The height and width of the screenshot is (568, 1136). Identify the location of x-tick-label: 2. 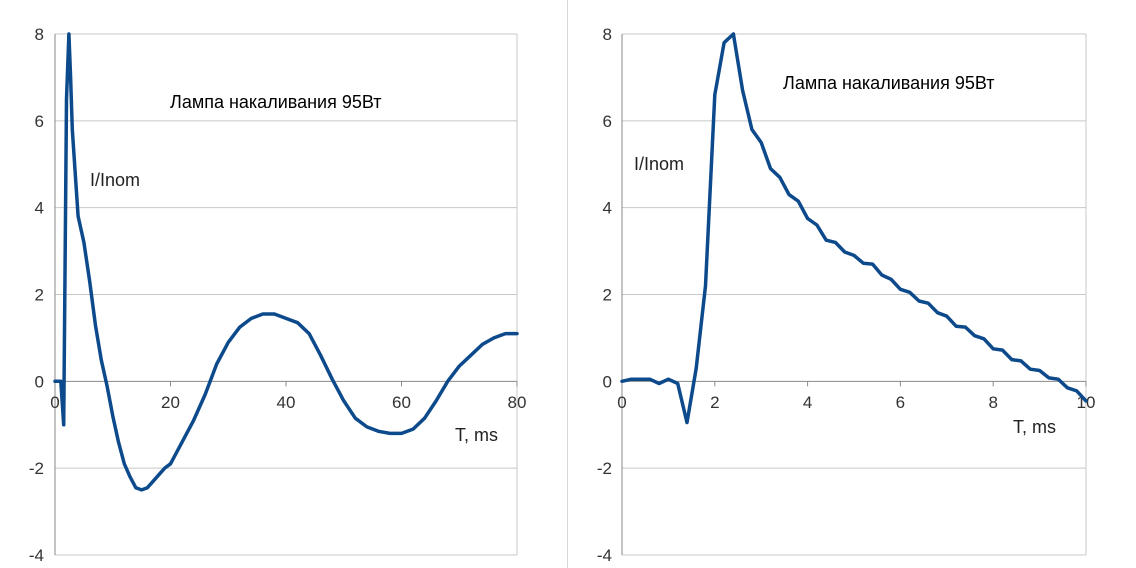
(714, 402).